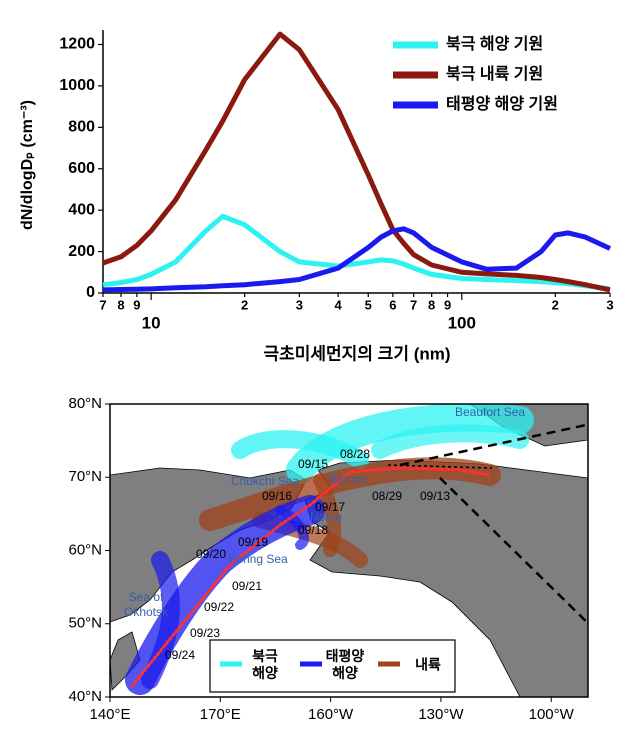 Image resolution: width=640 pixels, height=733 pixels. I want to click on legend-label: 북극 내륙 기원, so click(494, 74).